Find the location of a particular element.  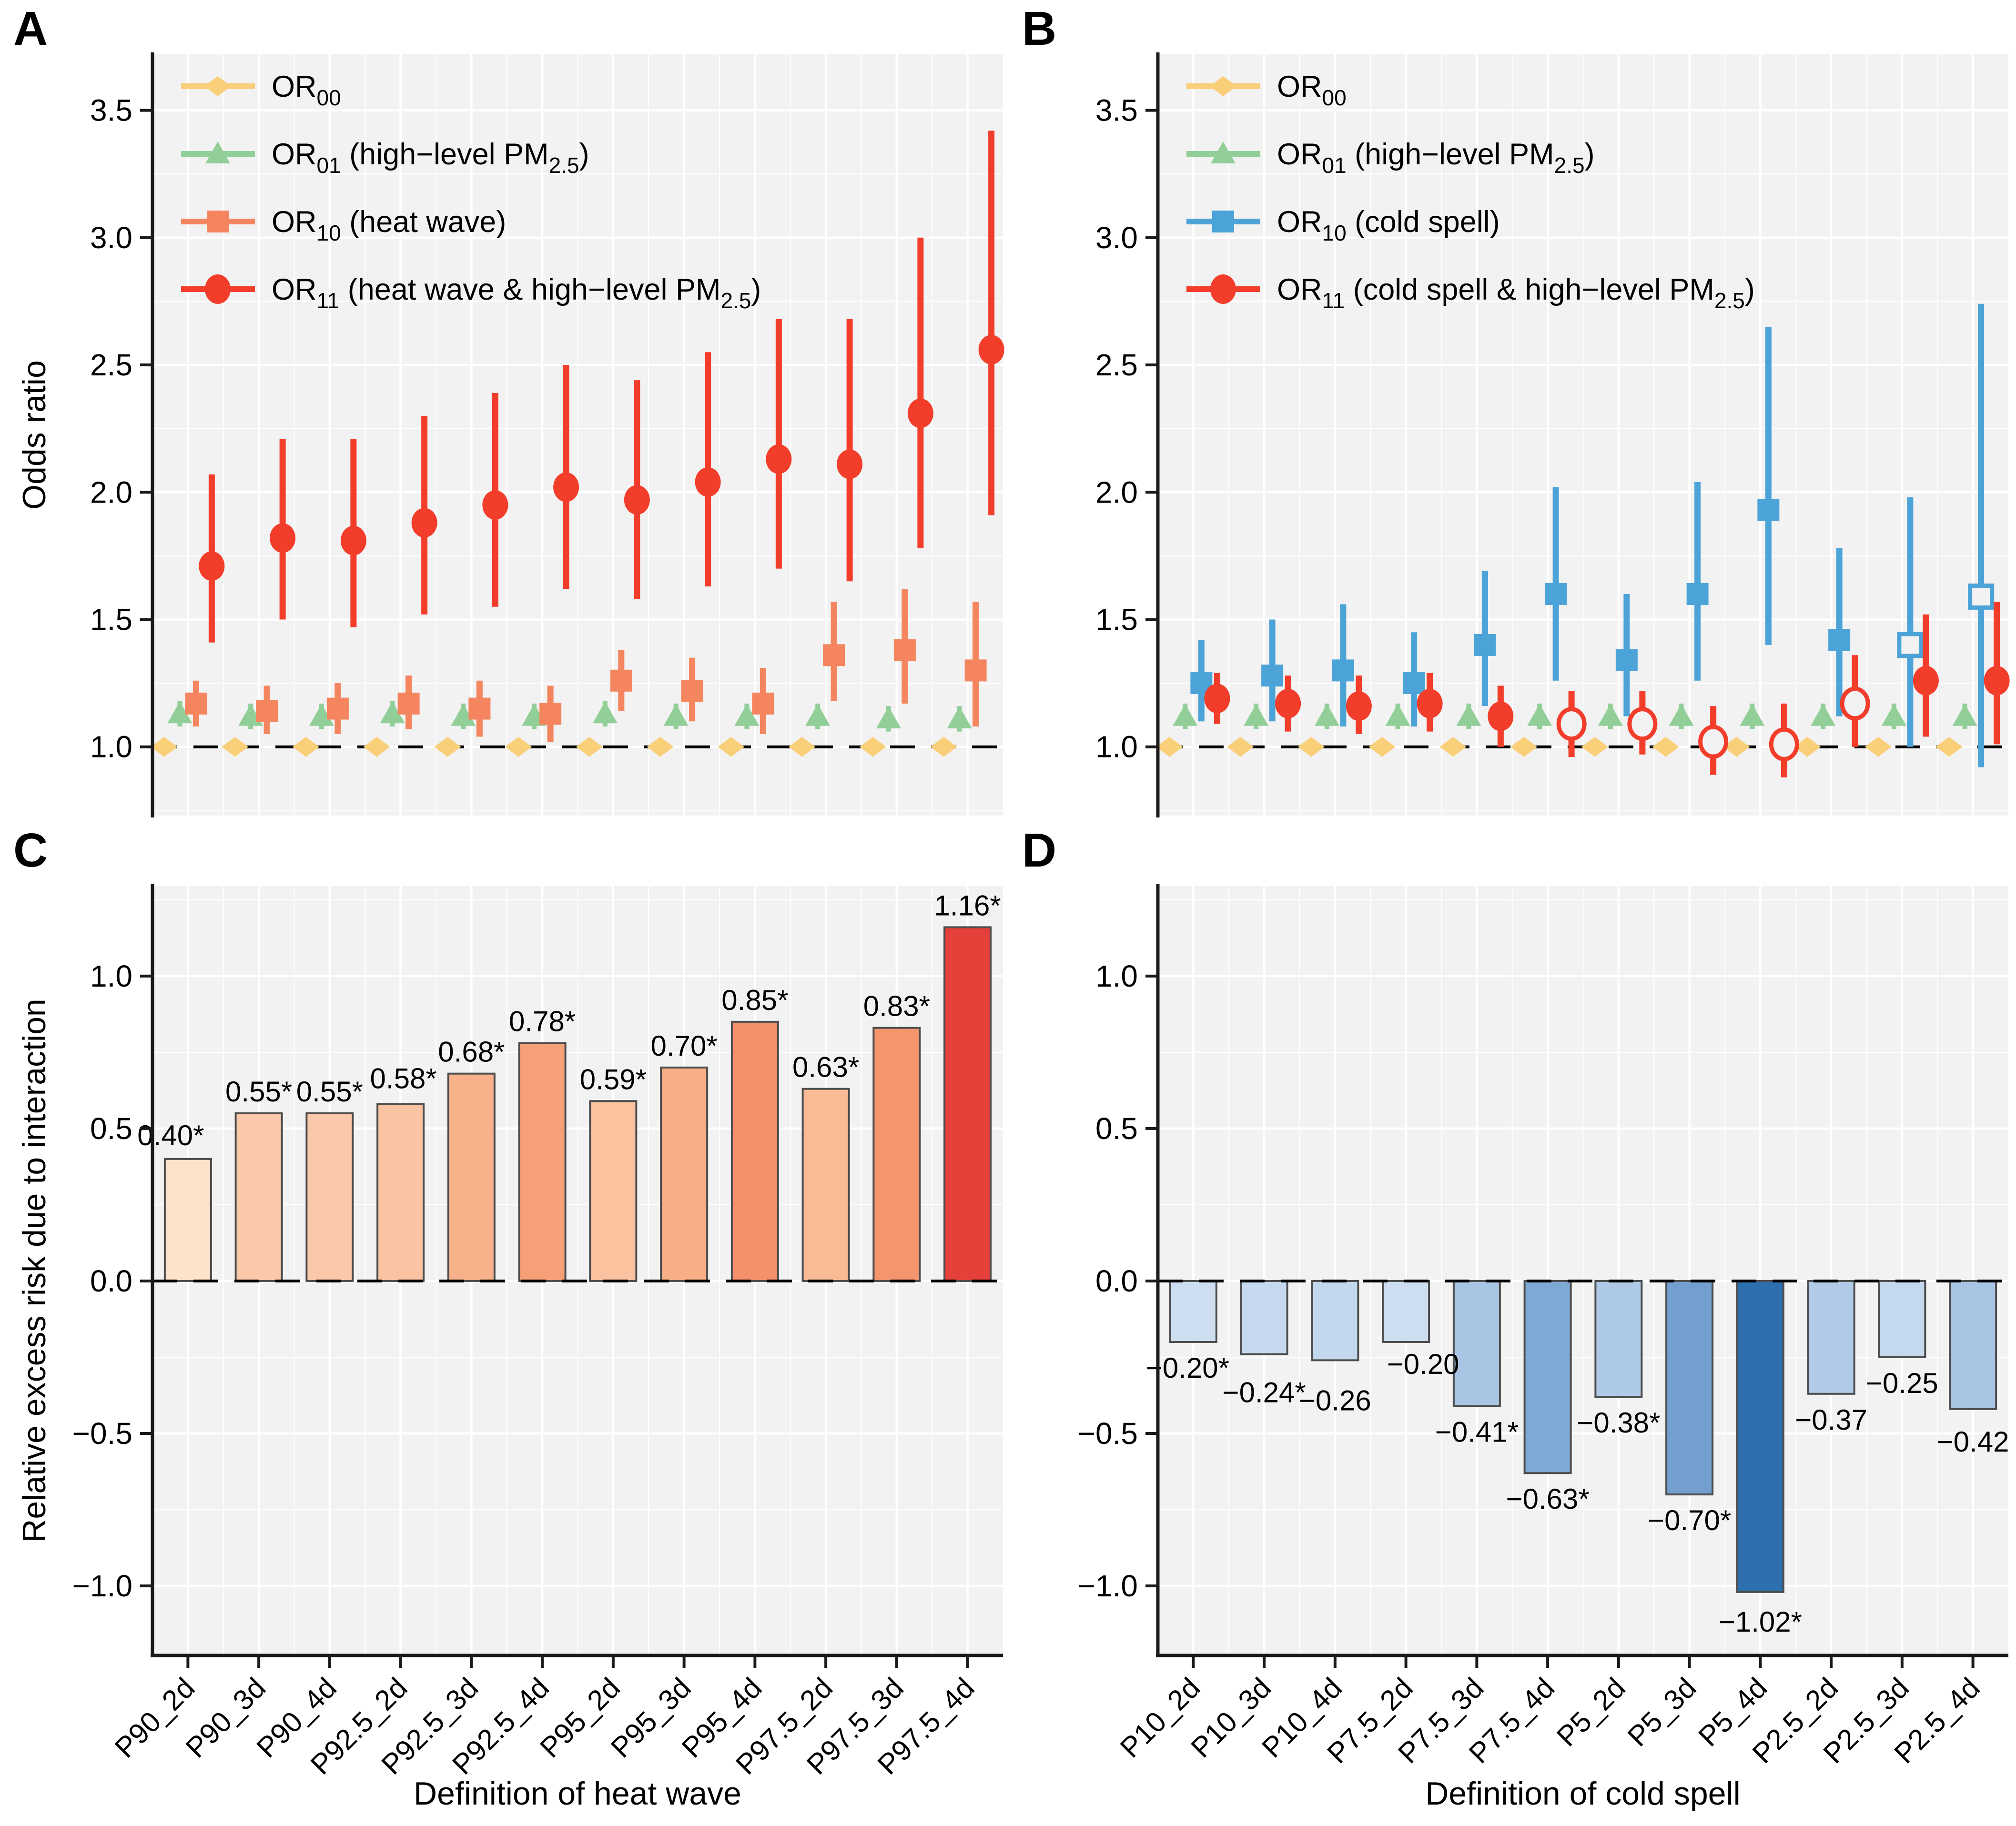

y-tick-label: −1.0 is located at coordinates (102, 1586).